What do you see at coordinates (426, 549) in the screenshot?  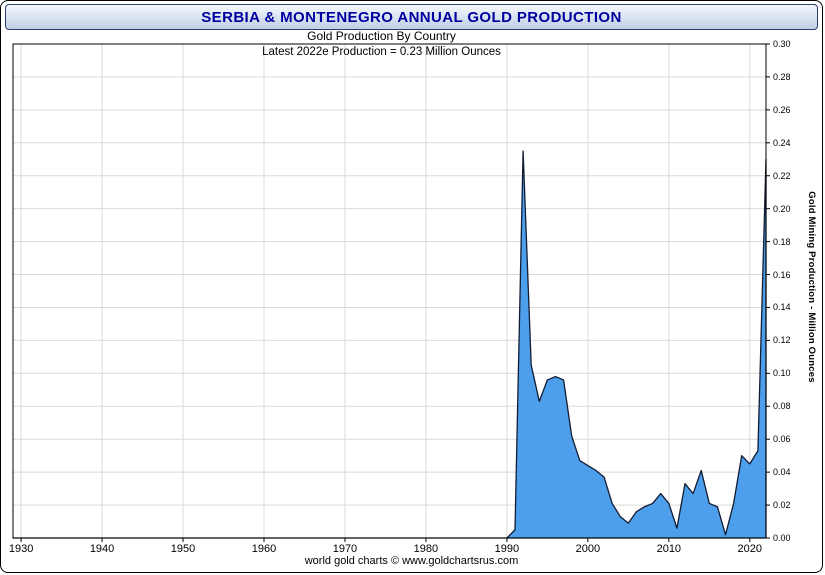 I see `x-tick-label: 1980` at bounding box center [426, 549].